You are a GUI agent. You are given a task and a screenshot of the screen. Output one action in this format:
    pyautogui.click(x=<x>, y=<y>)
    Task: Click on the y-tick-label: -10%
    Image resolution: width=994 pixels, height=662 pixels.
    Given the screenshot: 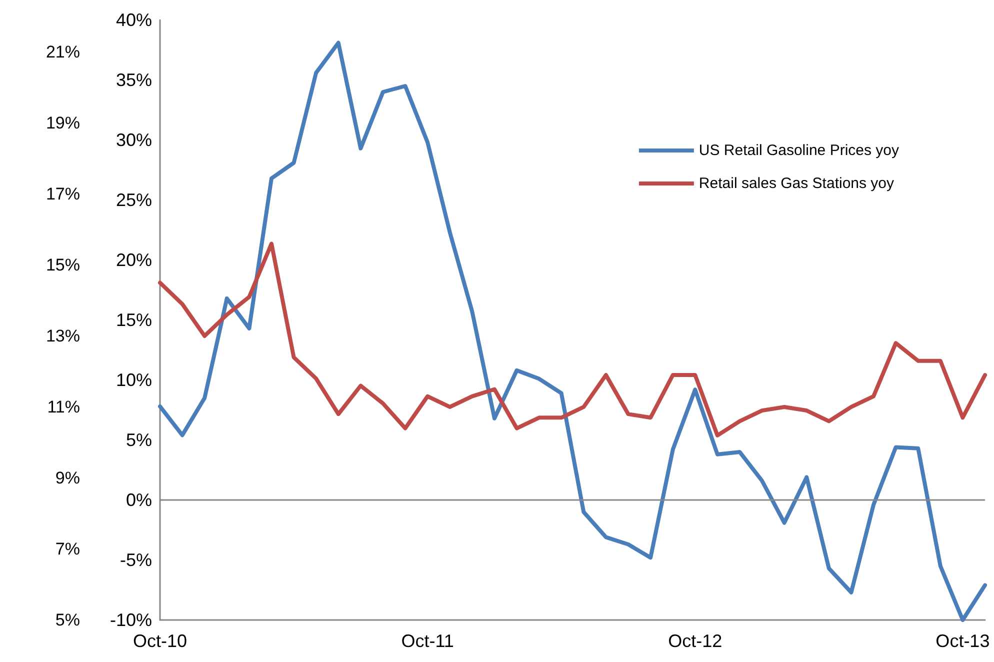 What is the action you would take?
    pyautogui.click(x=131, y=620)
    